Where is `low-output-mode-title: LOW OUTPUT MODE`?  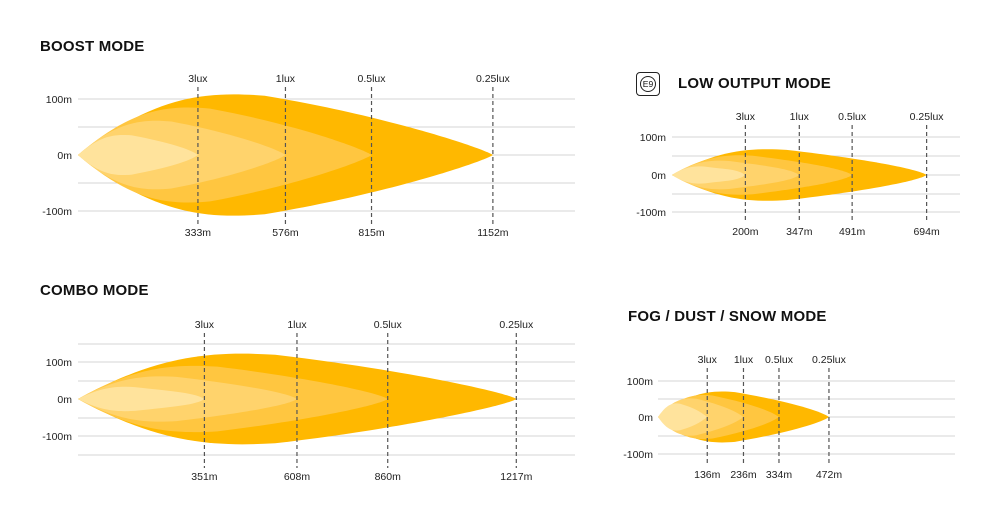
low-output-mode-title: LOW OUTPUT MODE is located at coordinates (754, 83).